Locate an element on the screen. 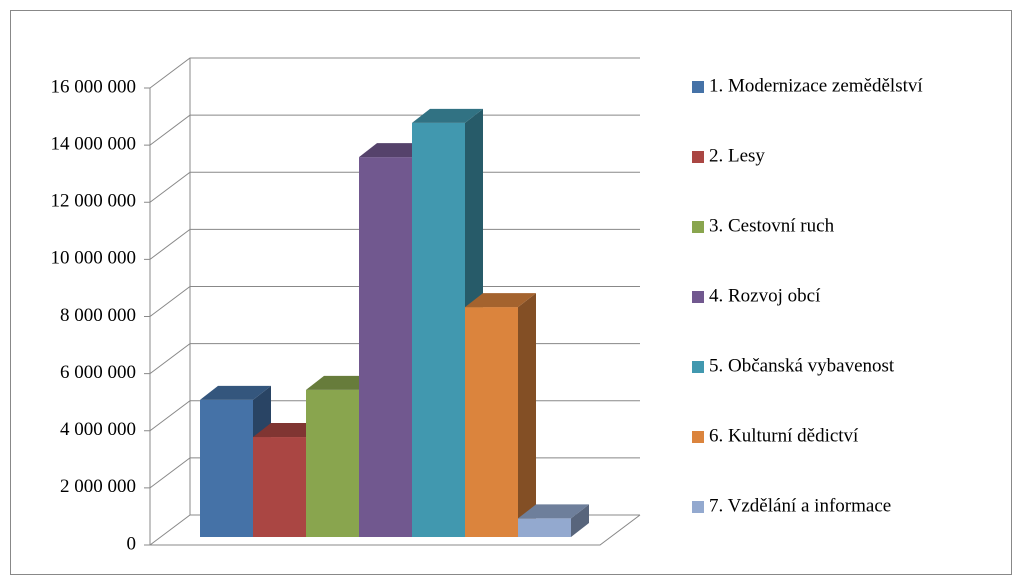  legend-label: 7. Vzdělání a informace is located at coordinates (800, 505).